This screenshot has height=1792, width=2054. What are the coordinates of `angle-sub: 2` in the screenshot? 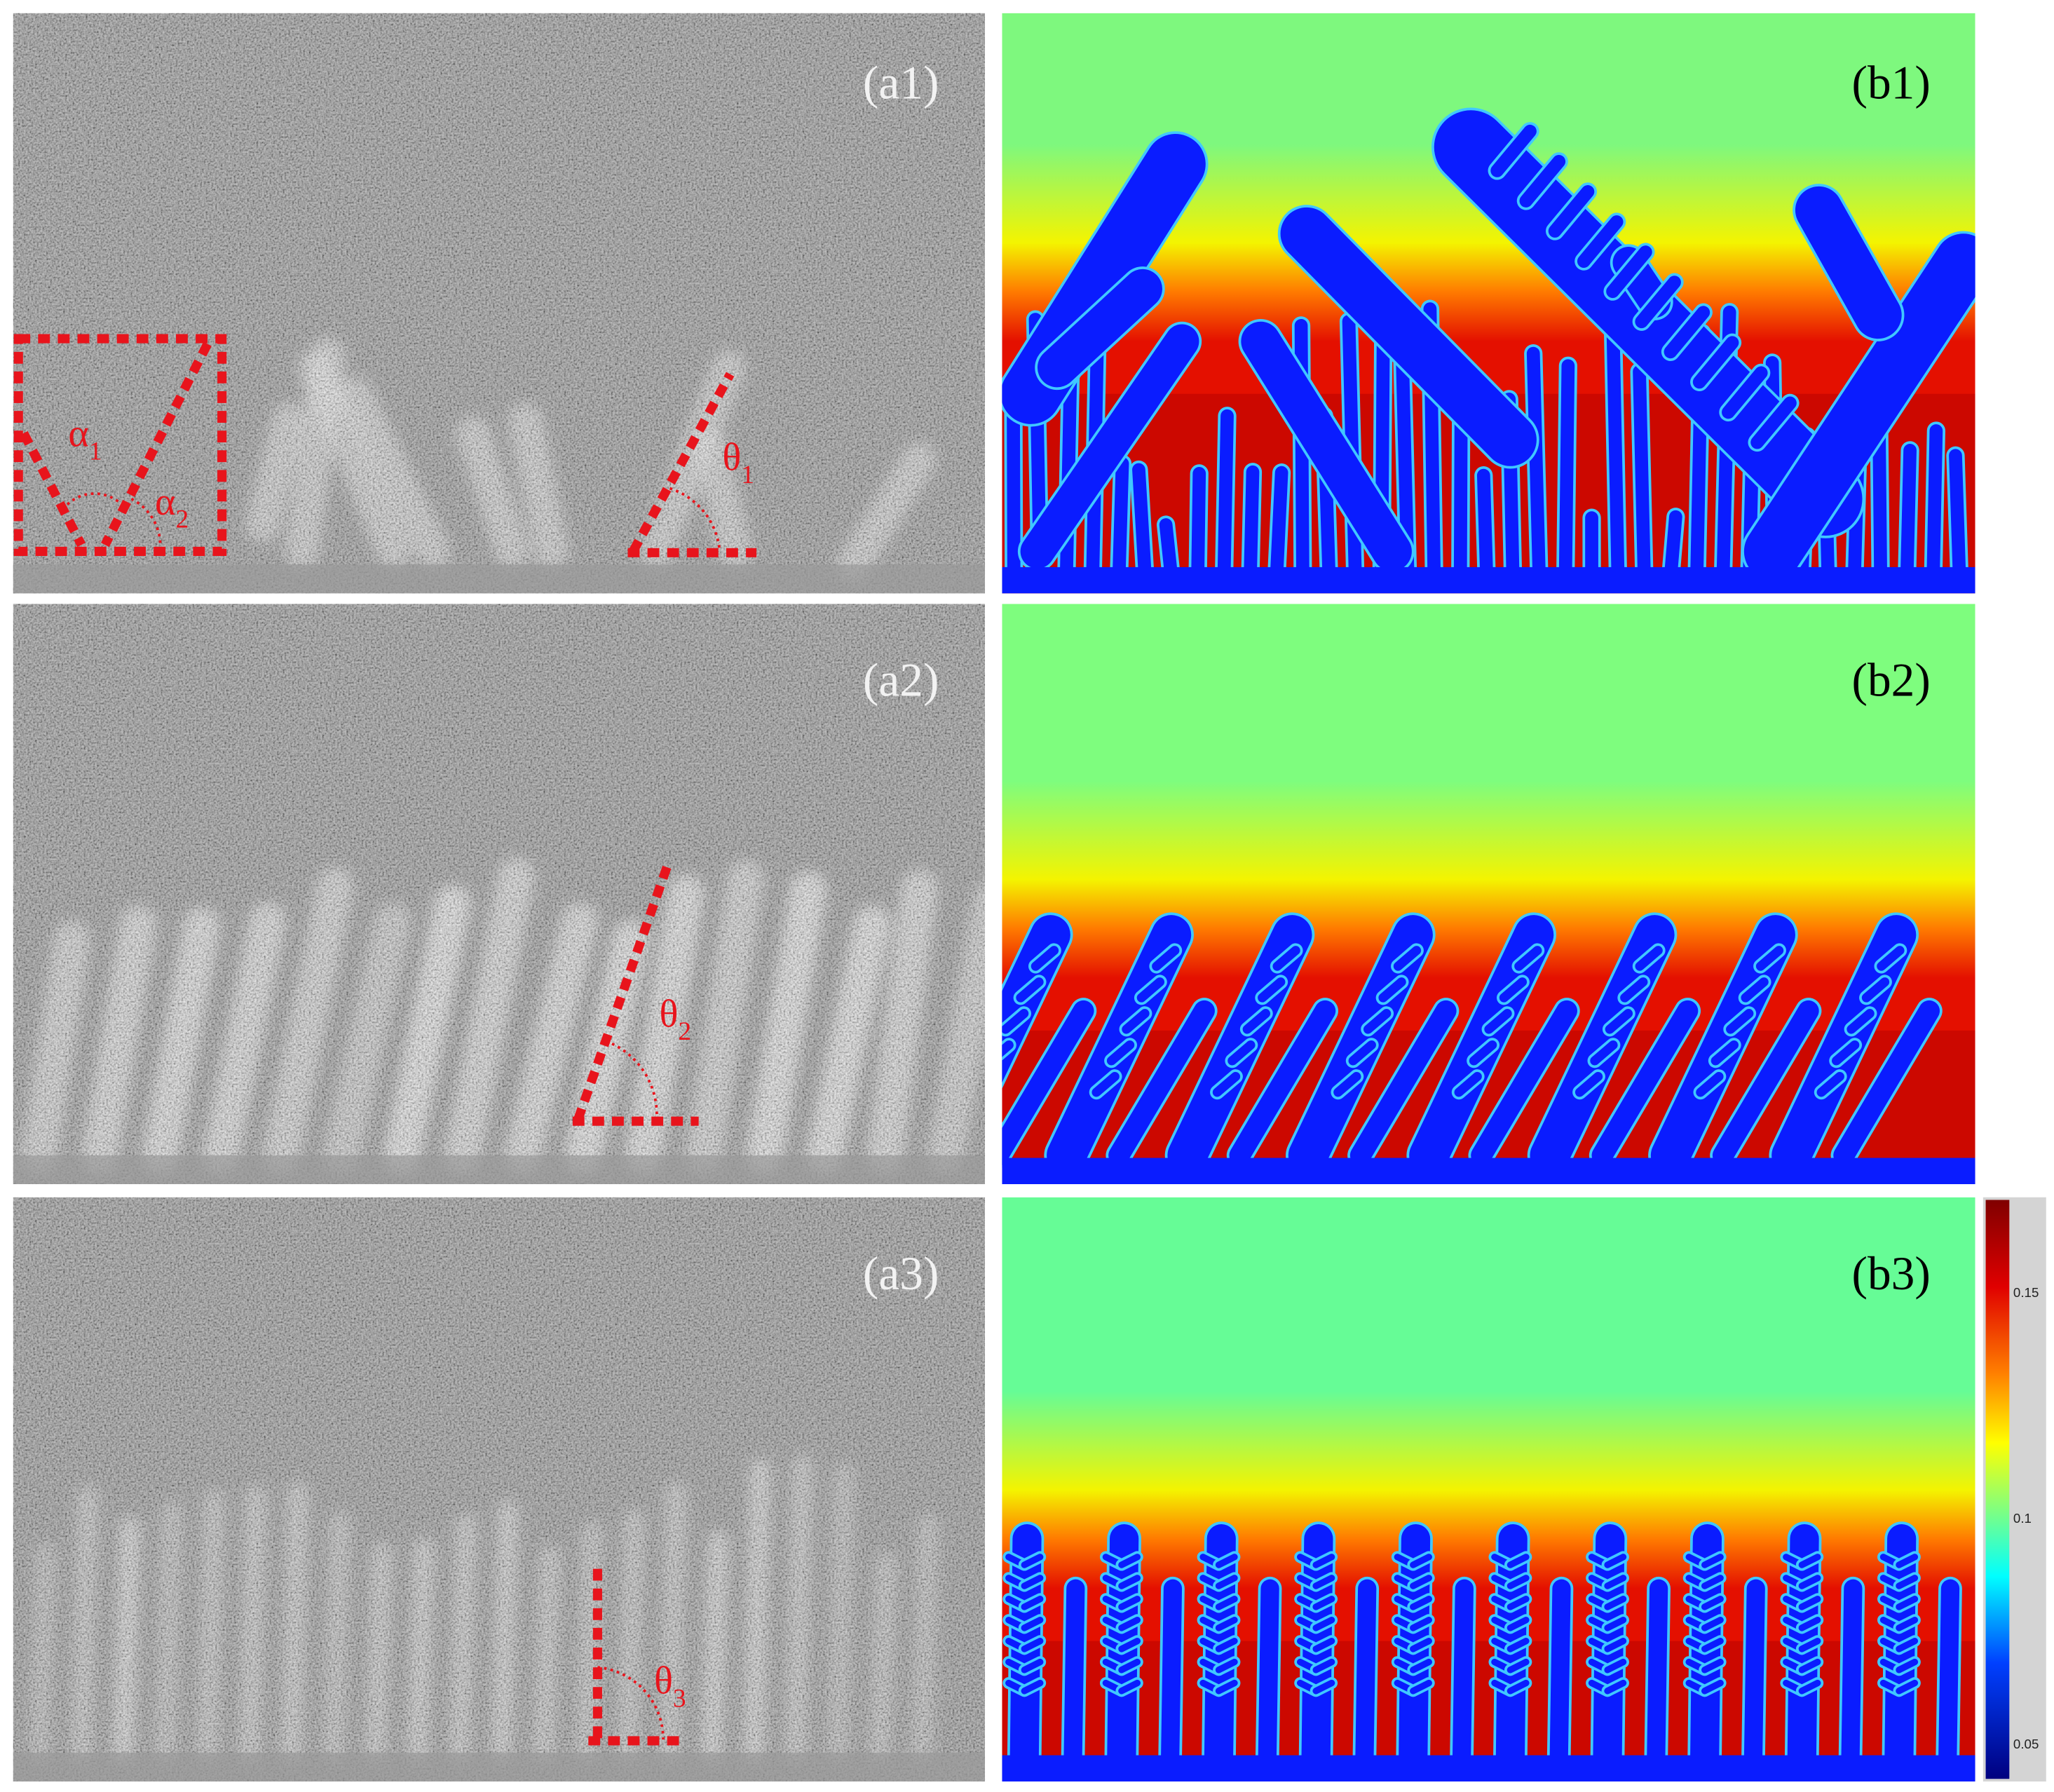 It's located at (182, 519).